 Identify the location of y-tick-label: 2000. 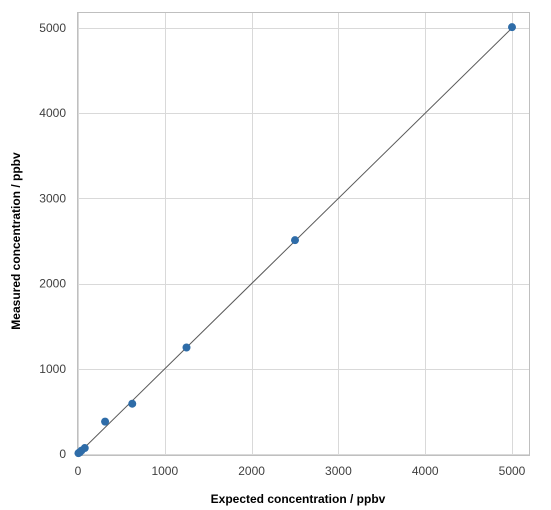
(52, 284).